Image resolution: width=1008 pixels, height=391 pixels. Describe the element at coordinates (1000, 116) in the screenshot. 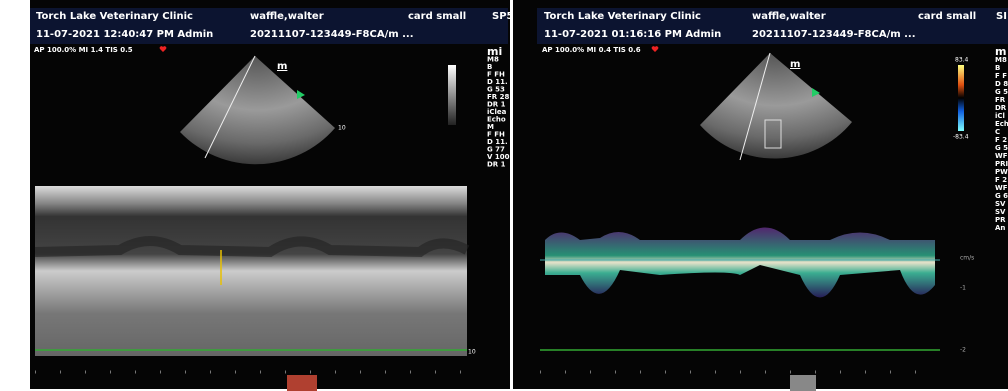

I see `param: iCl` at that location.